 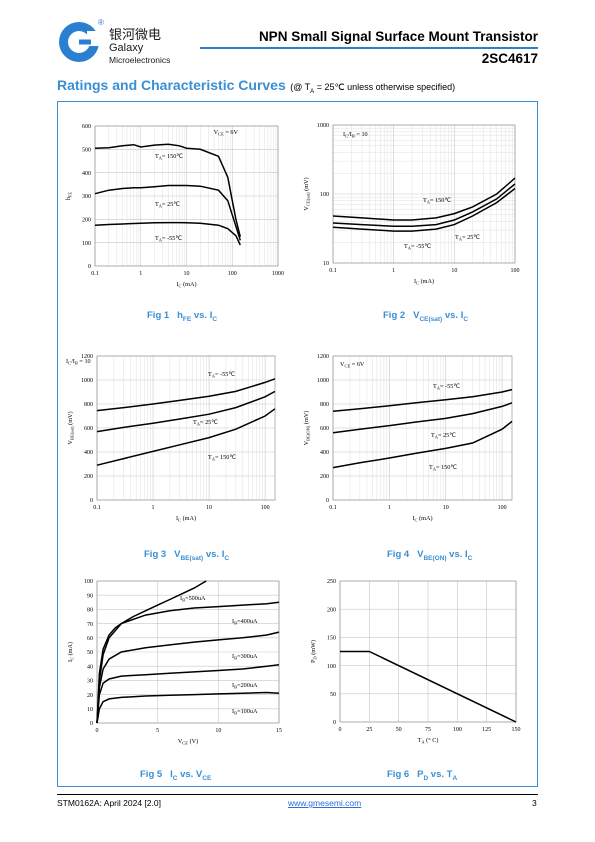 I want to click on series-label: TA= 25℃, so click(x=205, y=423).